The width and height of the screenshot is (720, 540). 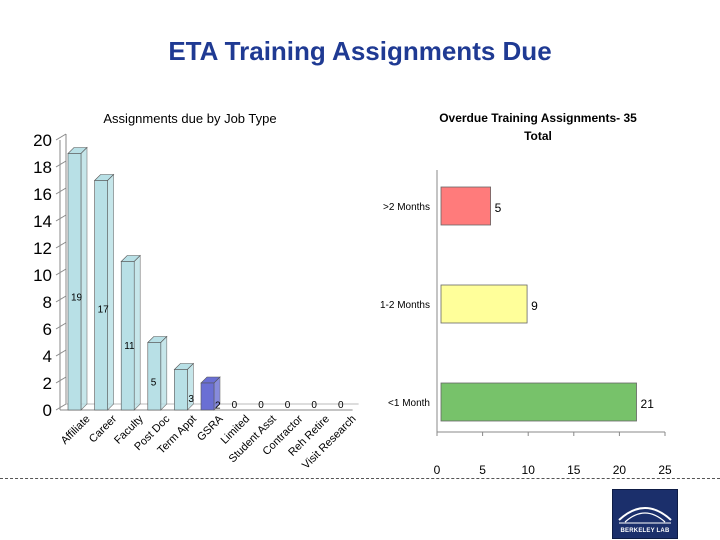 I want to click on y-tick-label: 4, so click(x=47, y=356).